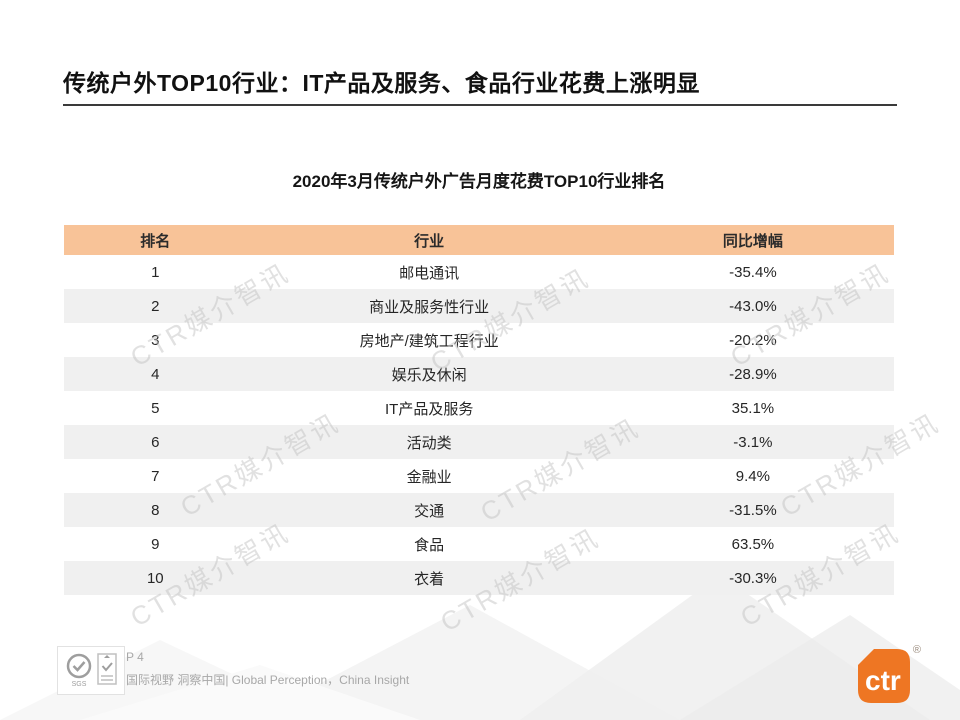  I want to click on ukas-certification-icon, so click(106, 668).